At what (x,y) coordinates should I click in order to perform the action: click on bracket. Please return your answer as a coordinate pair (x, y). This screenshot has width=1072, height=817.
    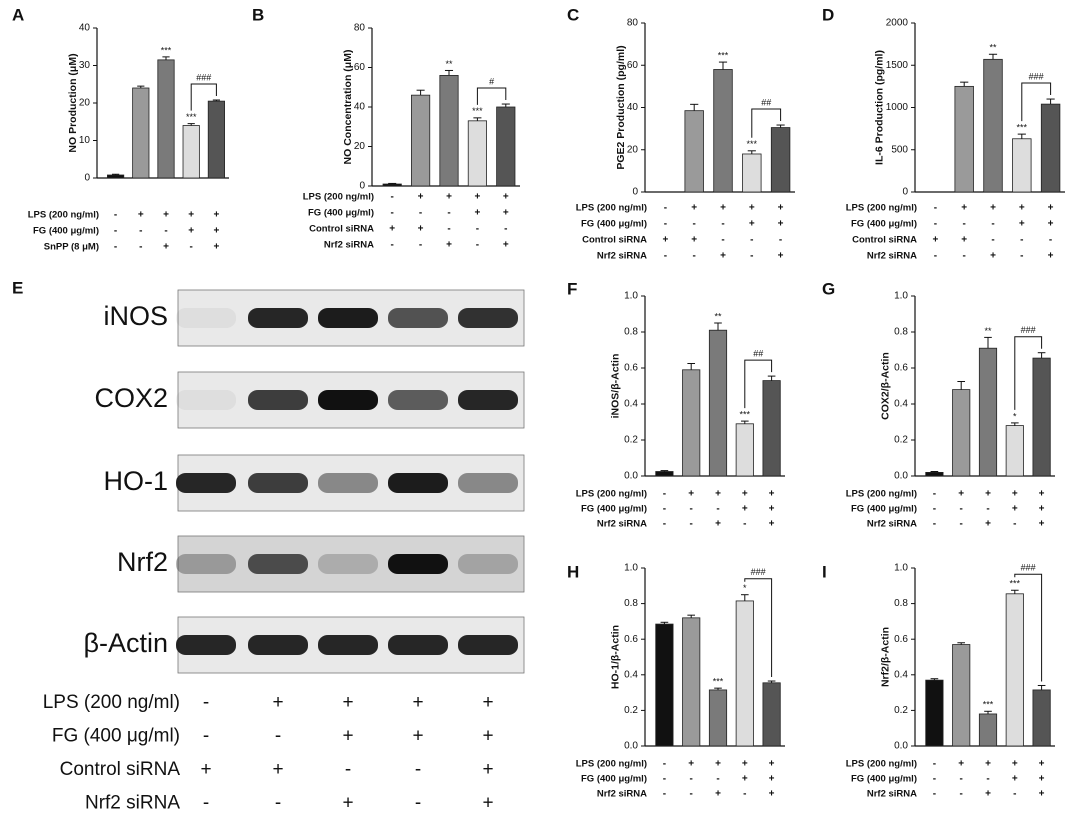
    Looking at the image, I should click on (758, 384).